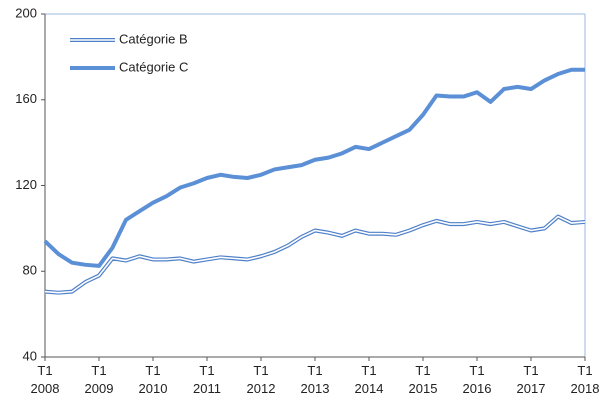 The image size is (611, 408). I want to click on y-tick-label: 40, so click(30, 355).